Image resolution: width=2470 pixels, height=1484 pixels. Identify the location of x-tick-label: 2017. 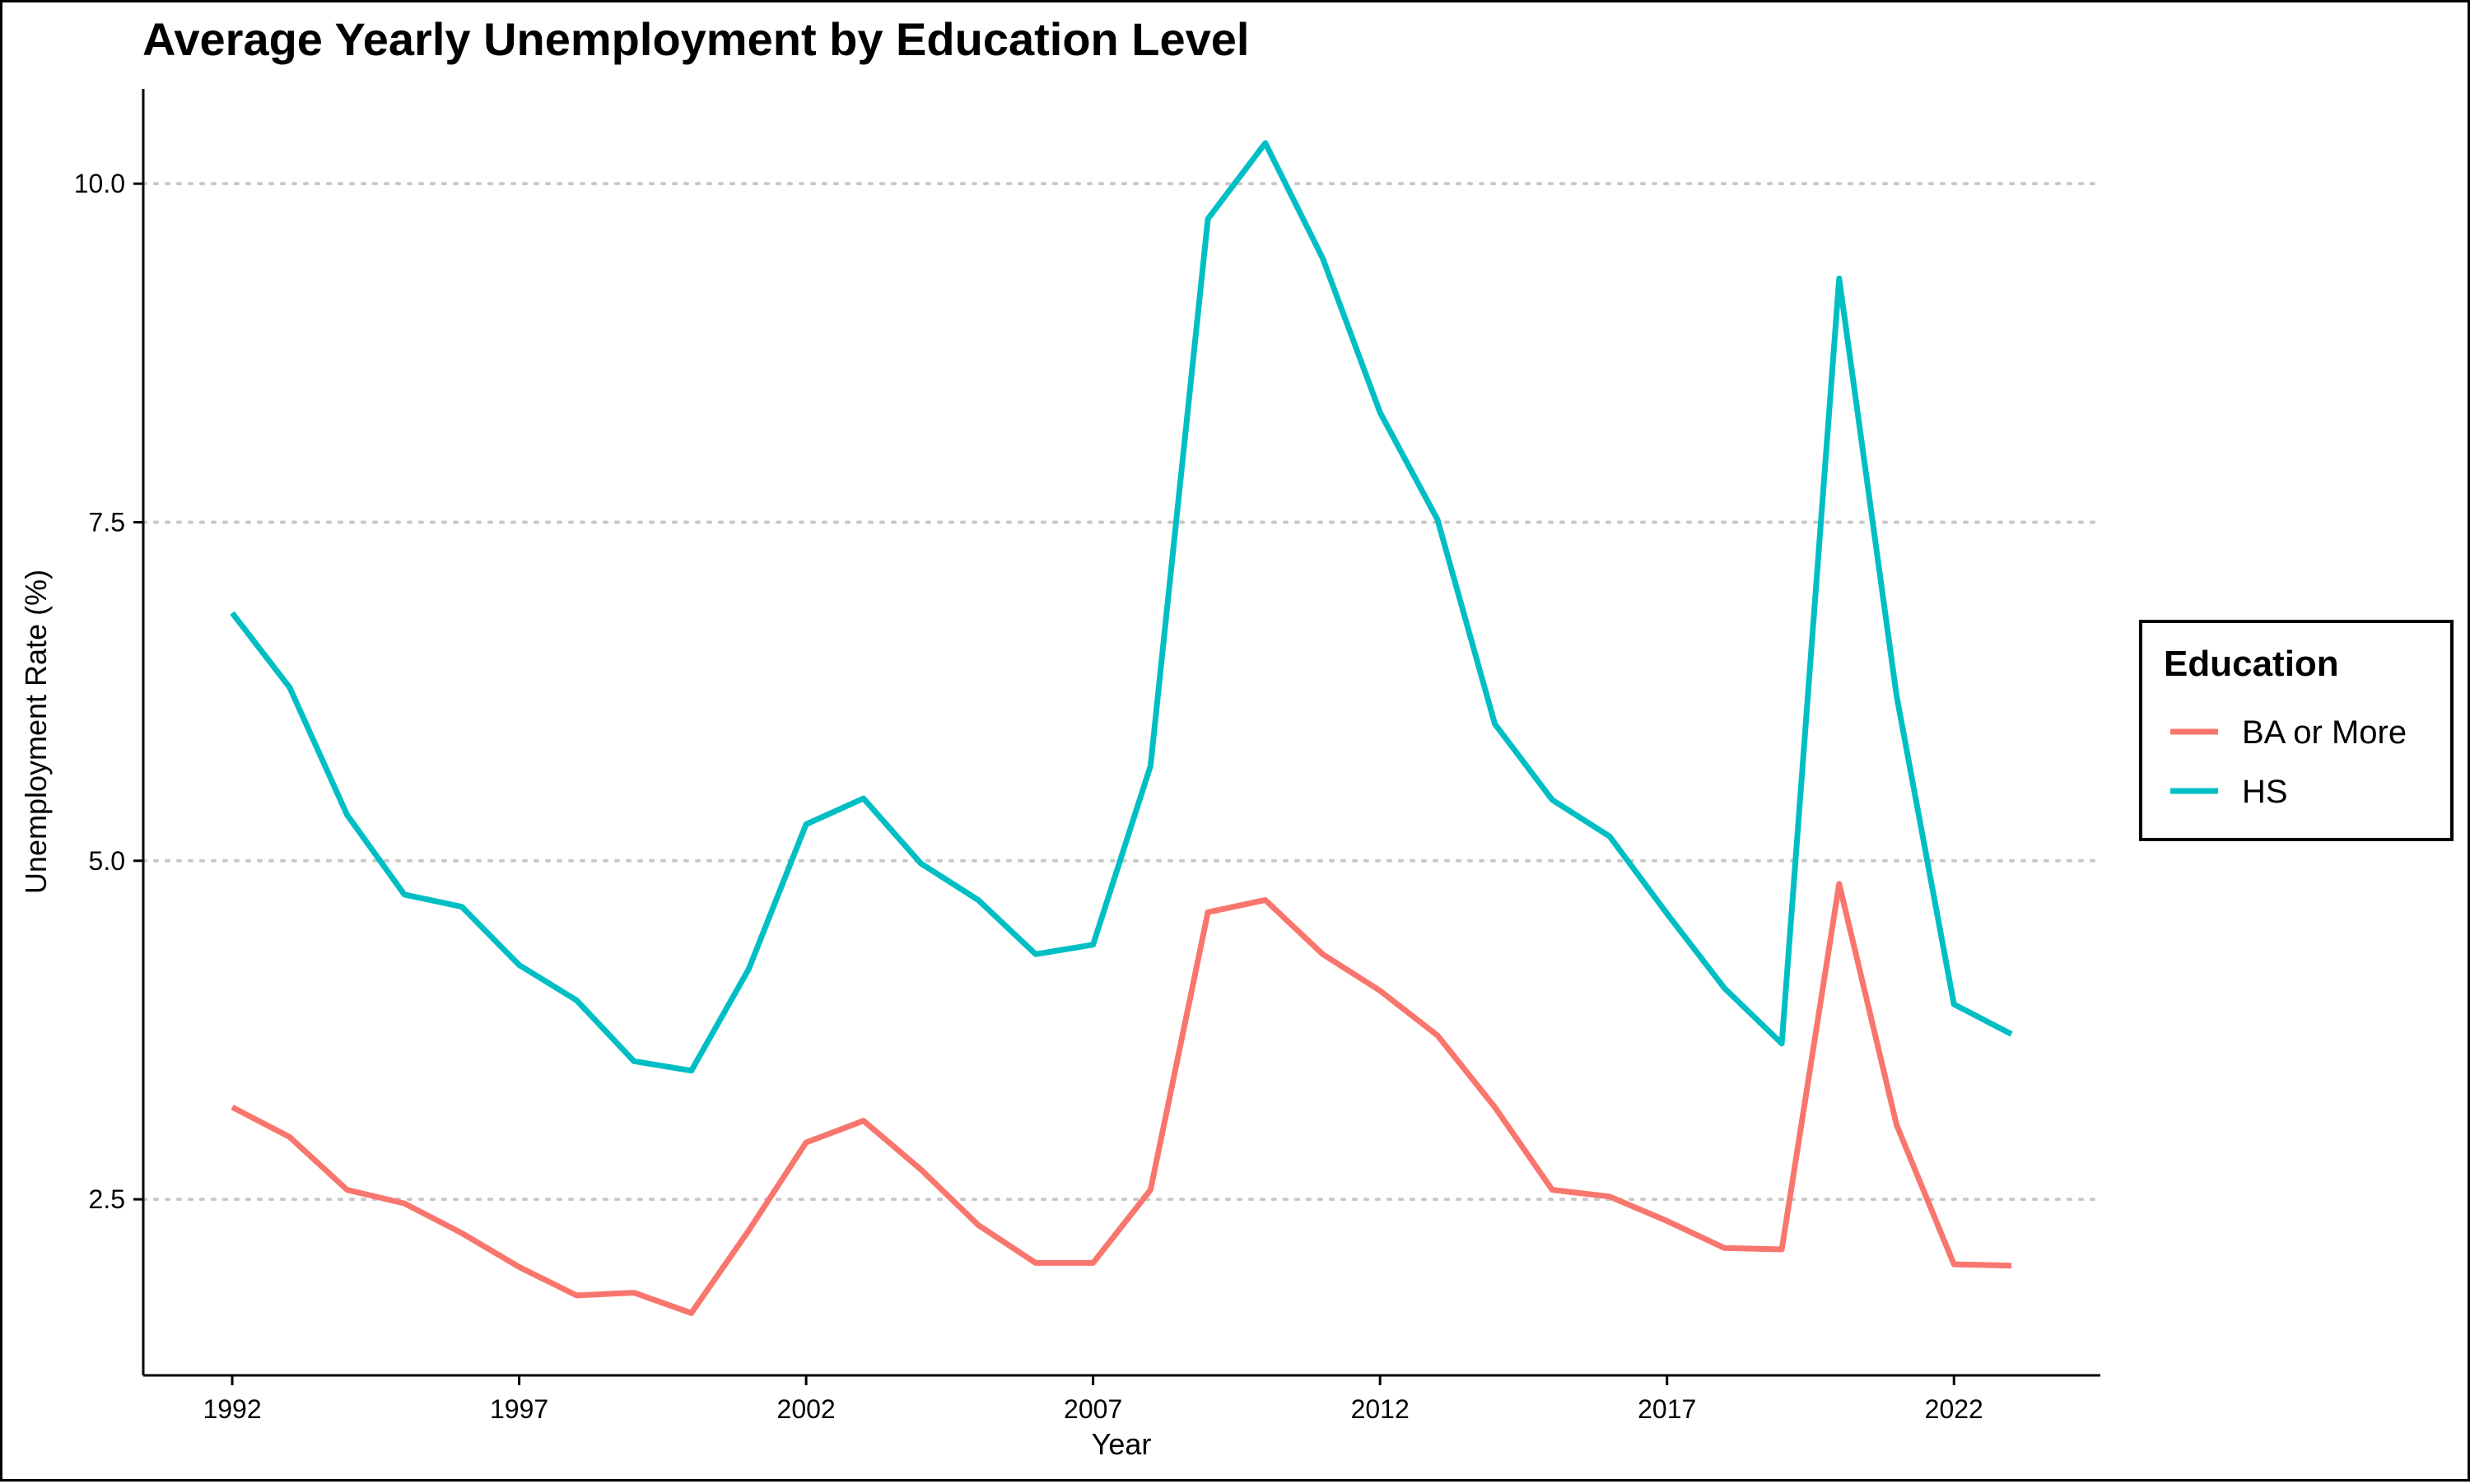
(1667, 1409).